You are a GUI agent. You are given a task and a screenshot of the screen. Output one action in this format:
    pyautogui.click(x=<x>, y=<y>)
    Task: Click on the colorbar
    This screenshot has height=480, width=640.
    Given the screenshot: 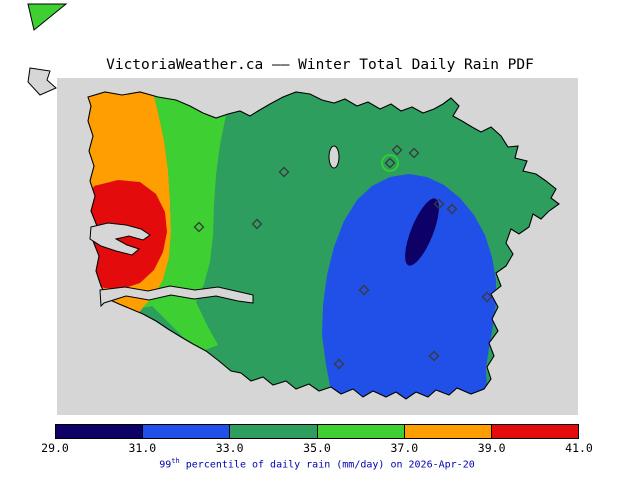 What is the action you would take?
    pyautogui.click(x=317, y=431)
    